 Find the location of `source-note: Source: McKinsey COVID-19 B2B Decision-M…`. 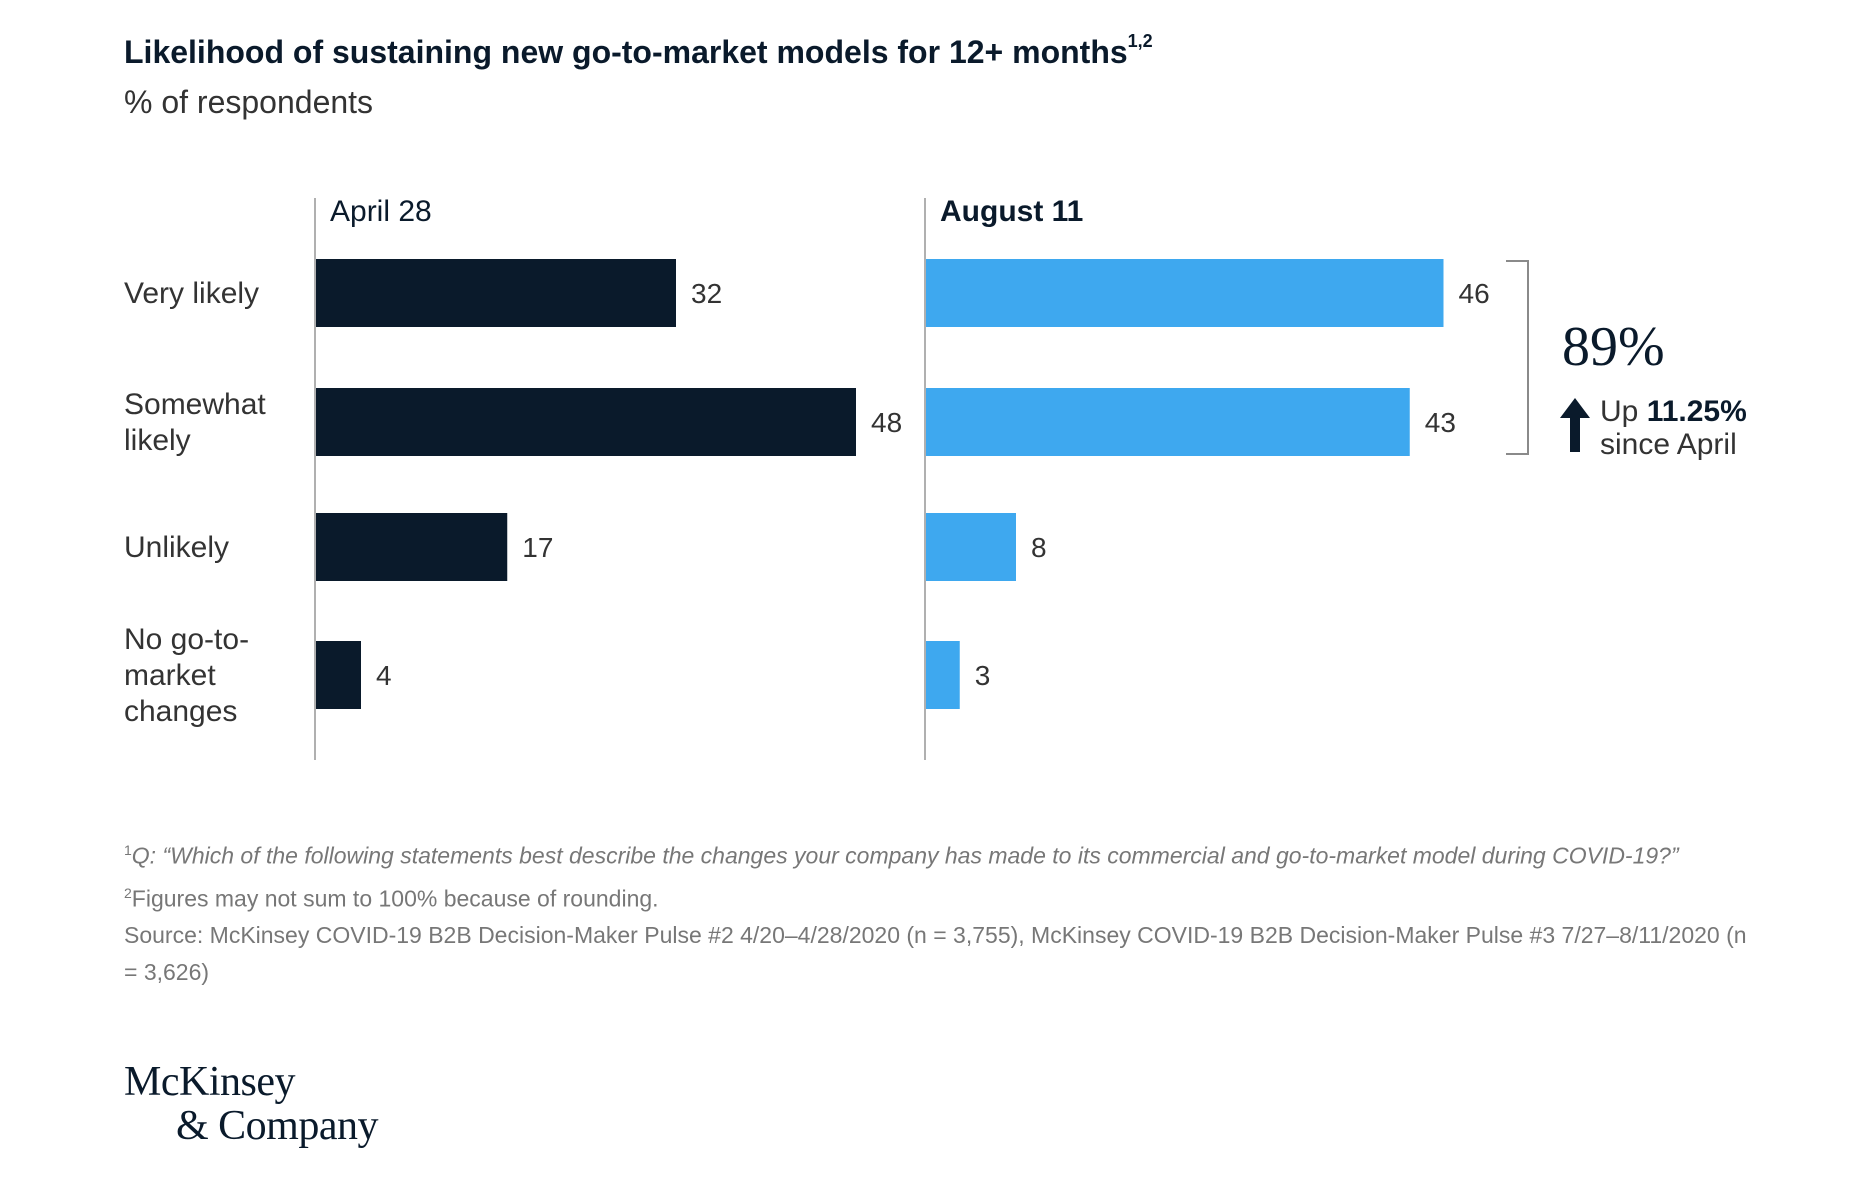

source-note: Source: McKinsey COVID-19 B2B Decision-M… is located at coordinates (935, 954).